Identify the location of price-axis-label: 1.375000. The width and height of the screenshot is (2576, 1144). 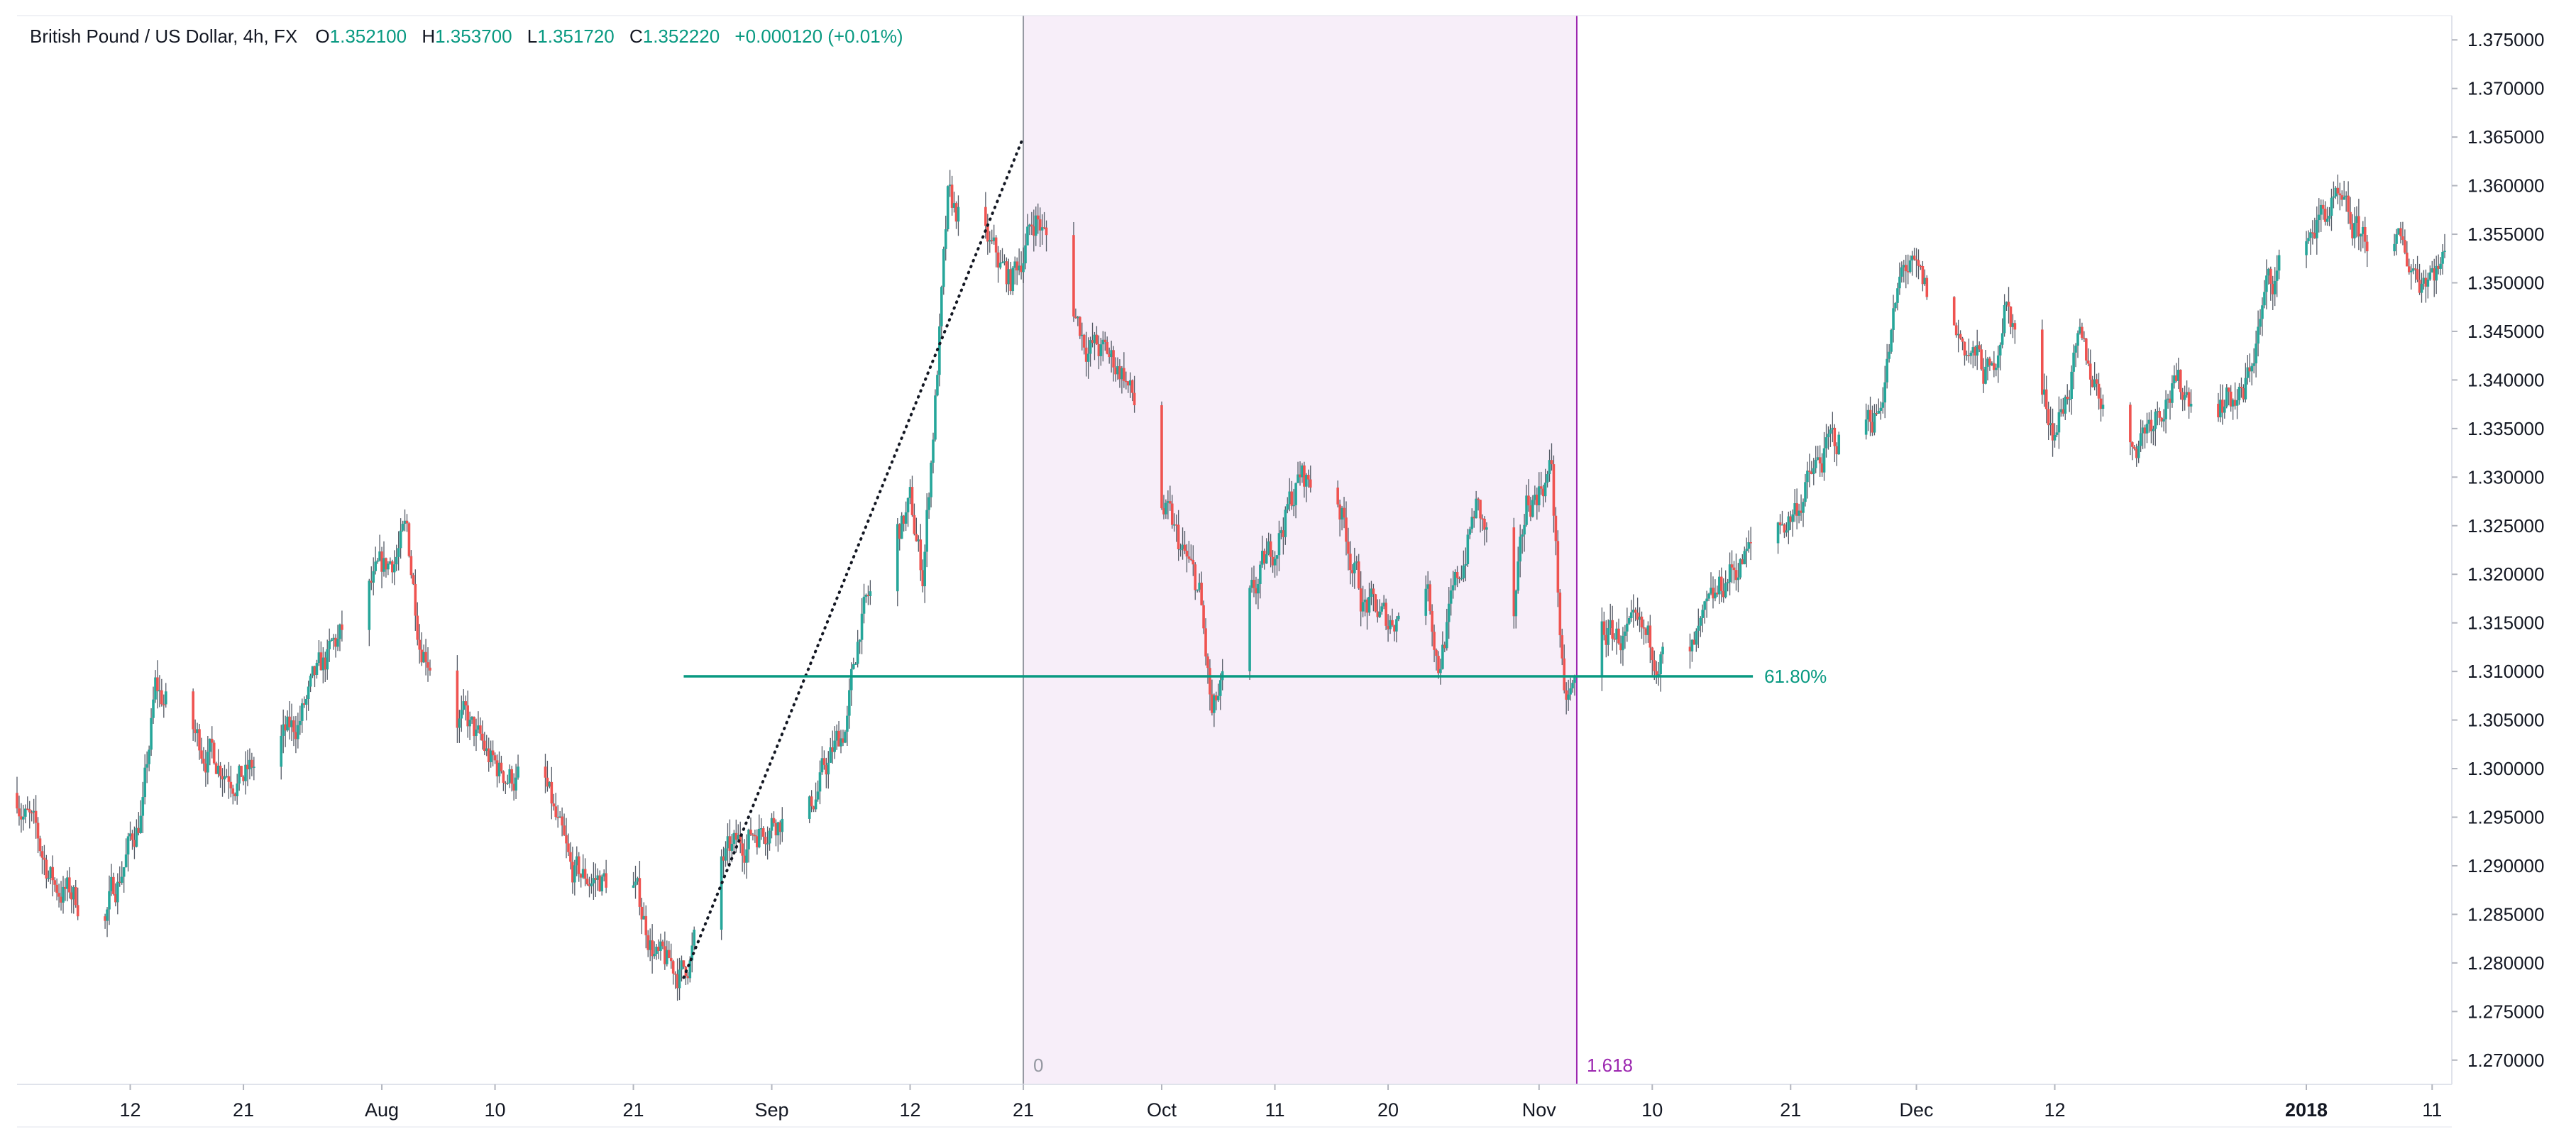
(2505, 40).